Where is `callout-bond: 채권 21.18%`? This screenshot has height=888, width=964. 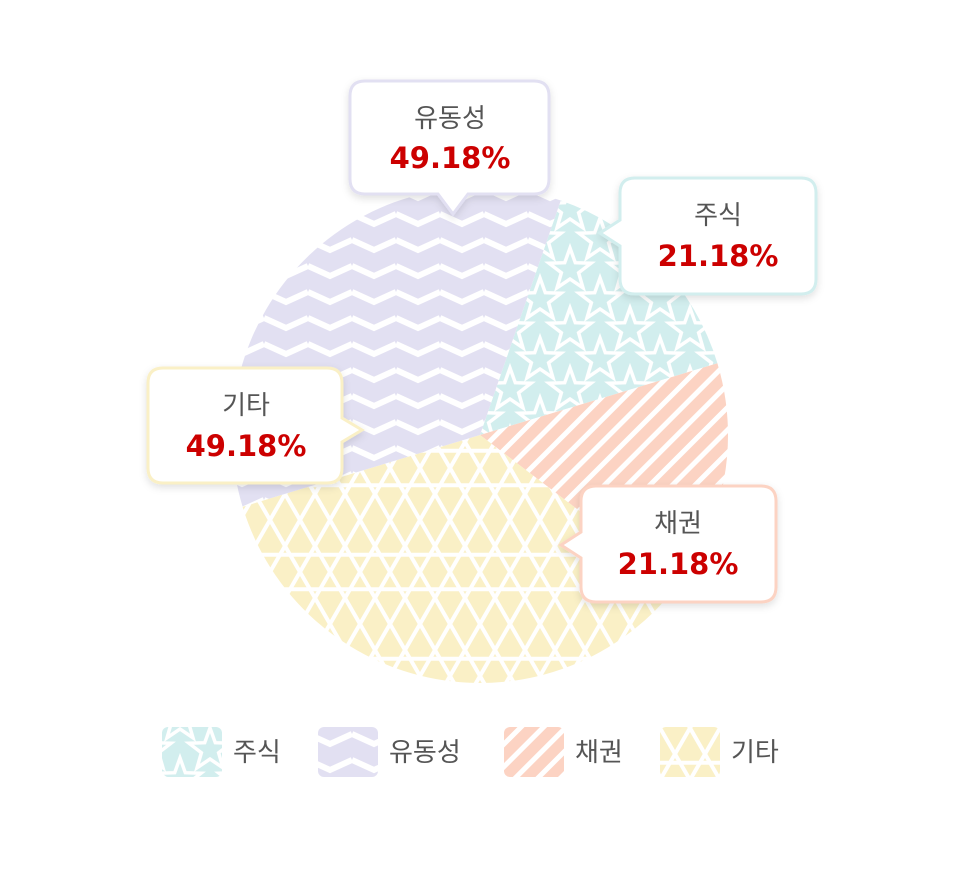 callout-bond: 채권 21.18% is located at coordinates (668, 544).